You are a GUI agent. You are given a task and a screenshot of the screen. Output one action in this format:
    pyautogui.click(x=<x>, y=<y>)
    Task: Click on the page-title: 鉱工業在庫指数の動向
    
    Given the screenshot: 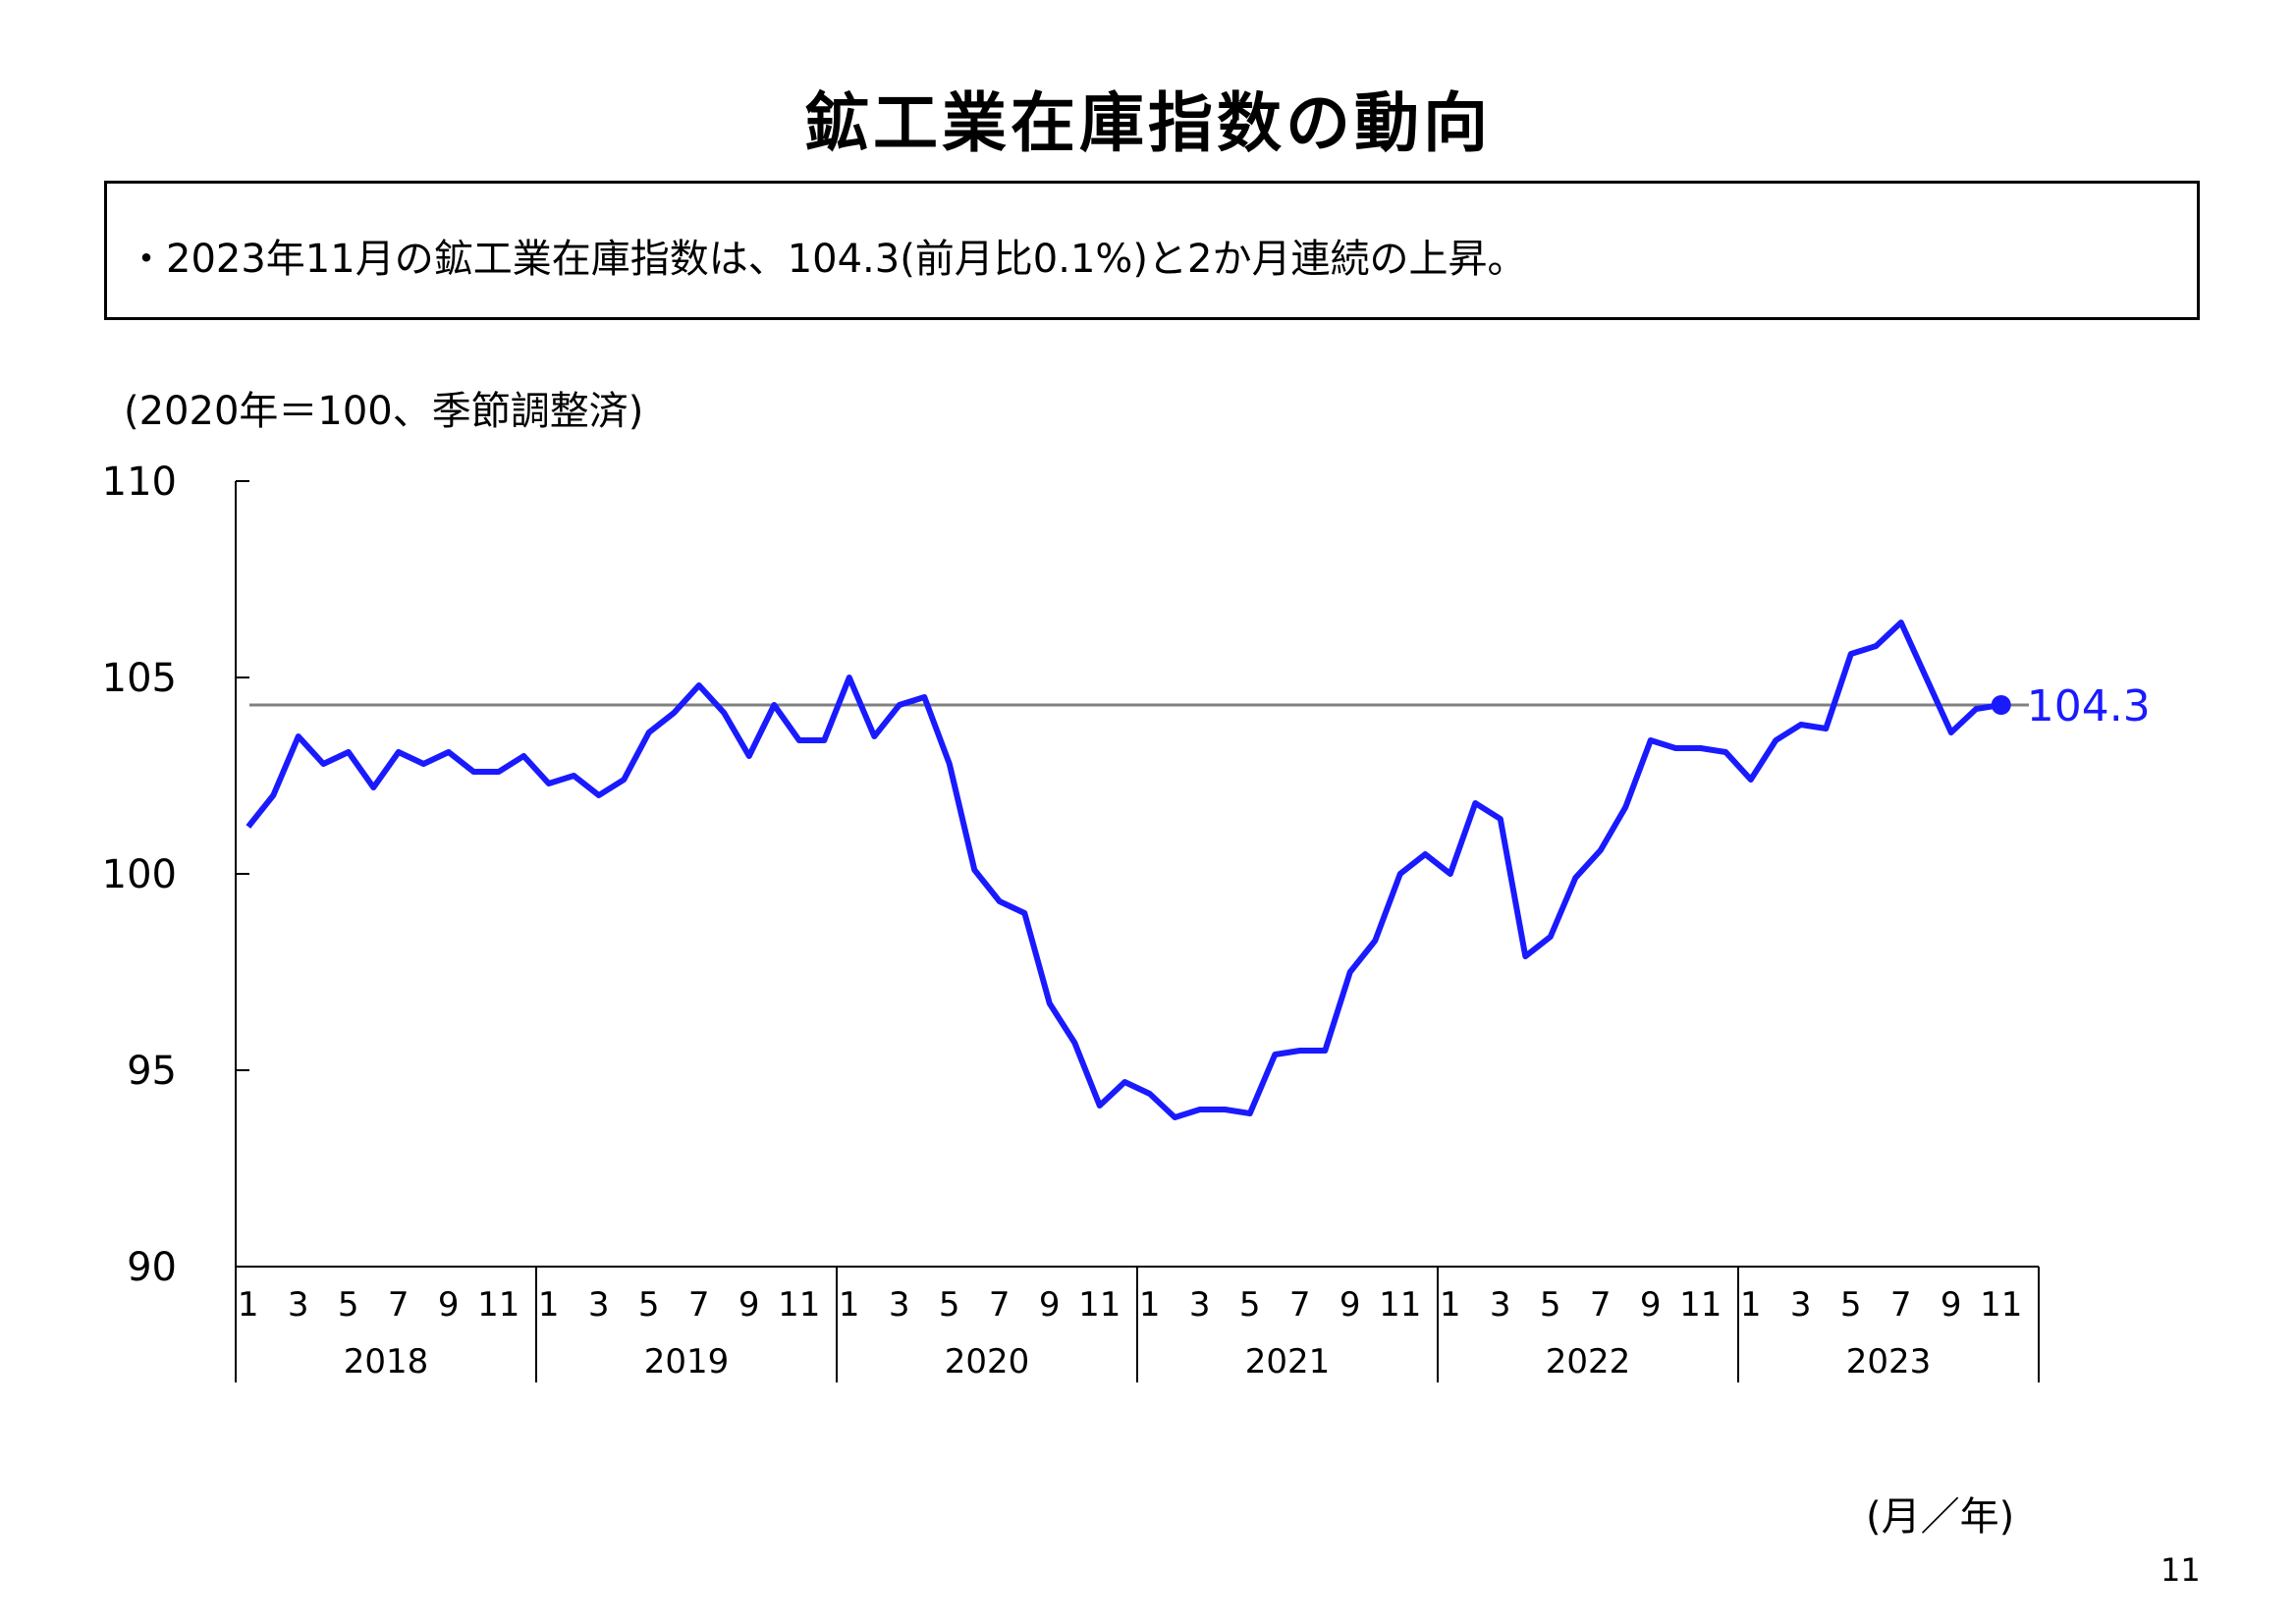 What is the action you would take?
    pyautogui.click(x=1148, y=123)
    